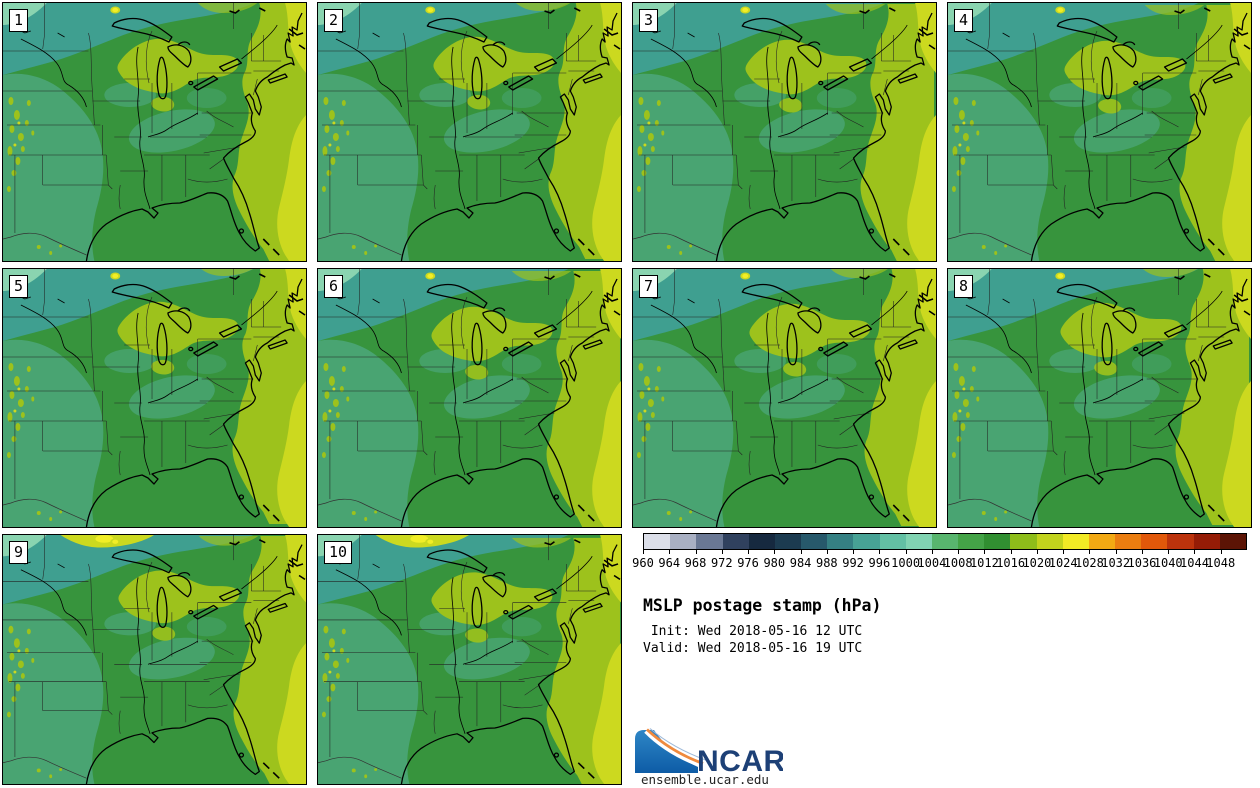 The height and width of the screenshot is (788, 1260). Describe the element at coordinates (705, 779) in the screenshot. I see `credit-url: ensemble.ucar.edu` at that location.